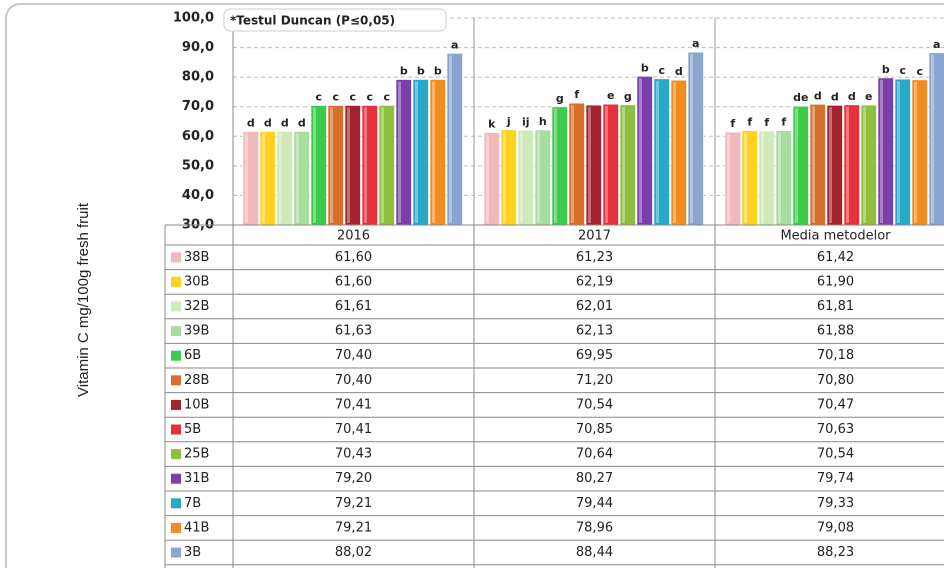  I want to click on annotation-box, so click(335, 20).